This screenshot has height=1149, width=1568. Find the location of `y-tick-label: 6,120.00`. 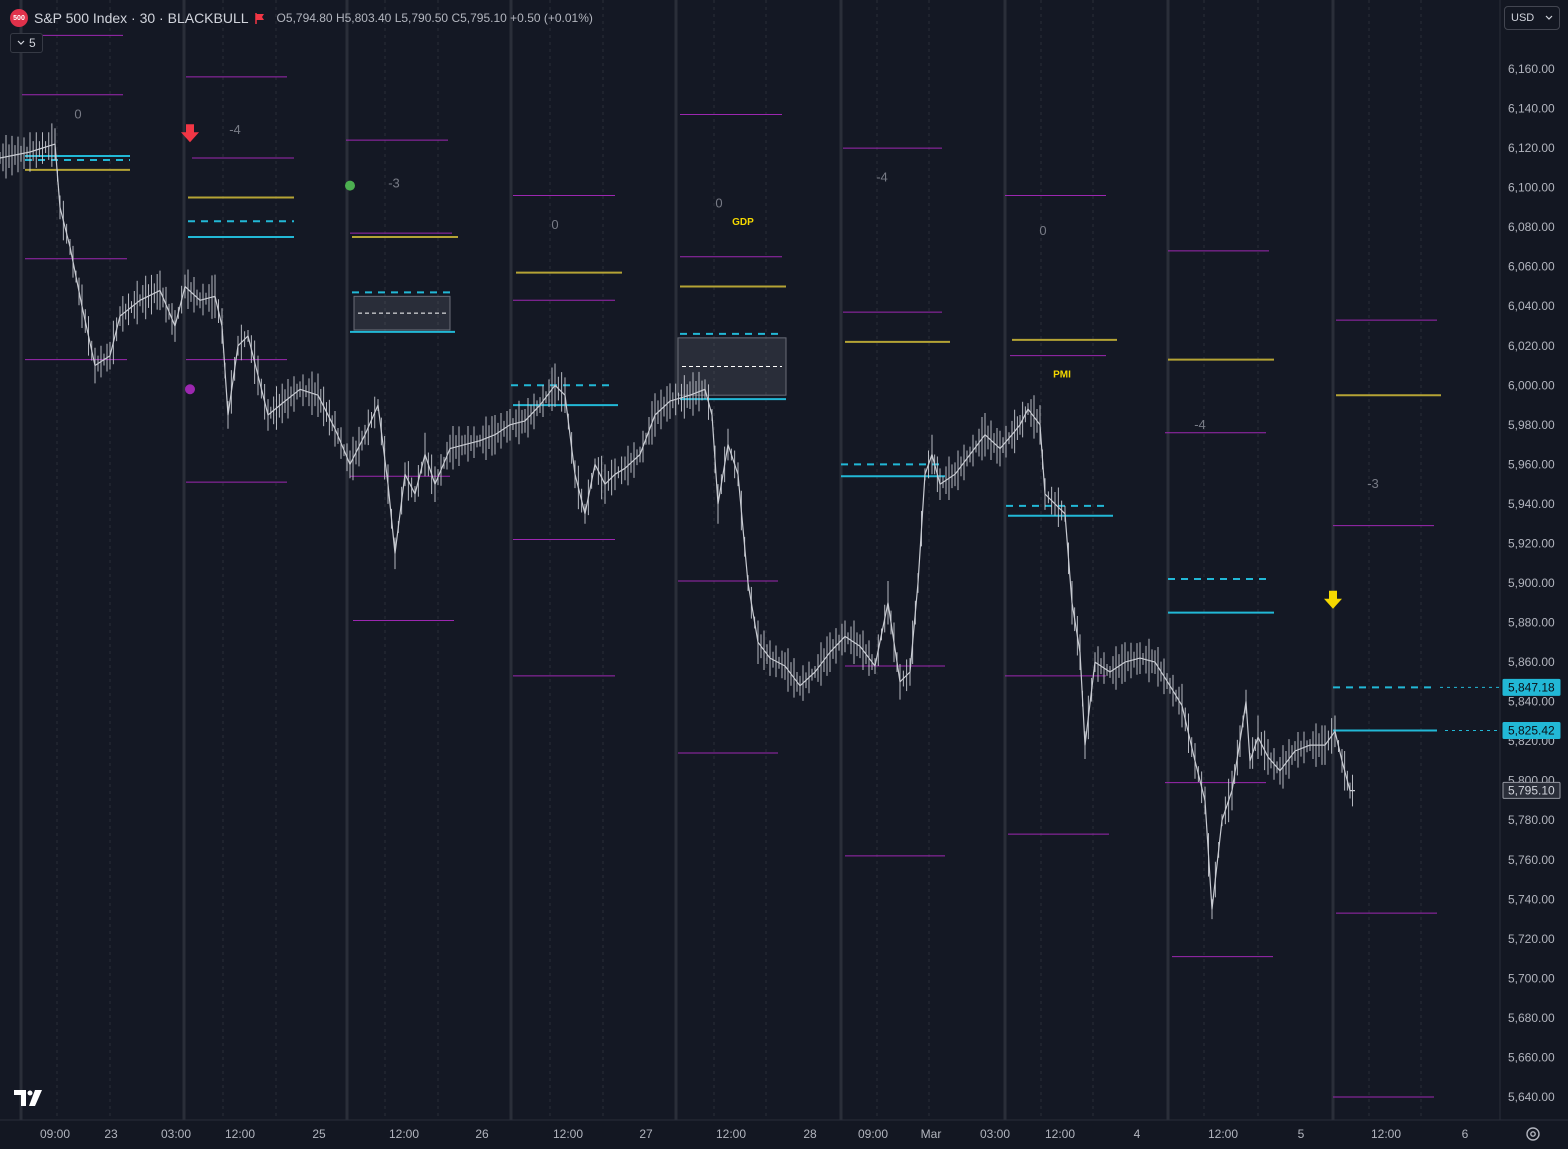

y-tick-label: 6,120.00 is located at coordinates (1531, 148).